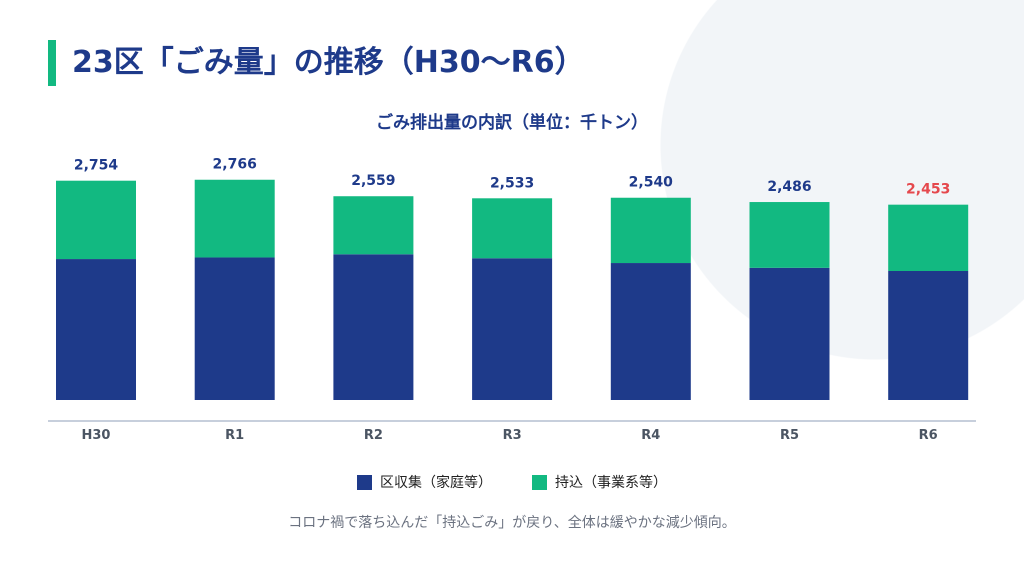  I want to click on legend-swatch-brought-in, so click(539, 482).